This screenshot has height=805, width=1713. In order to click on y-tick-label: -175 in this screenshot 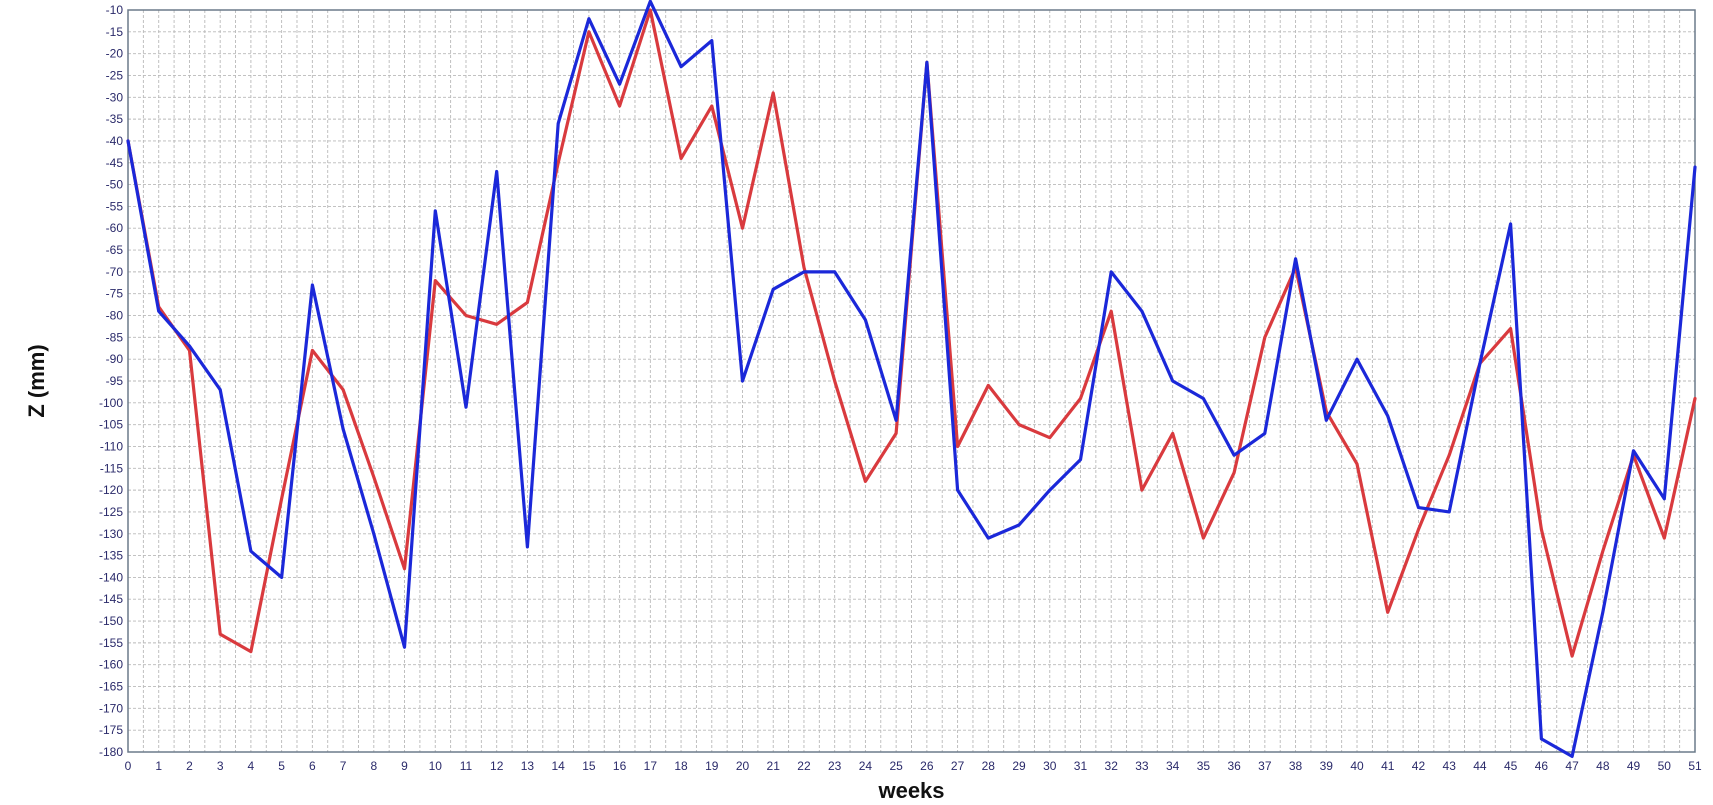, I will do `click(111, 730)`.